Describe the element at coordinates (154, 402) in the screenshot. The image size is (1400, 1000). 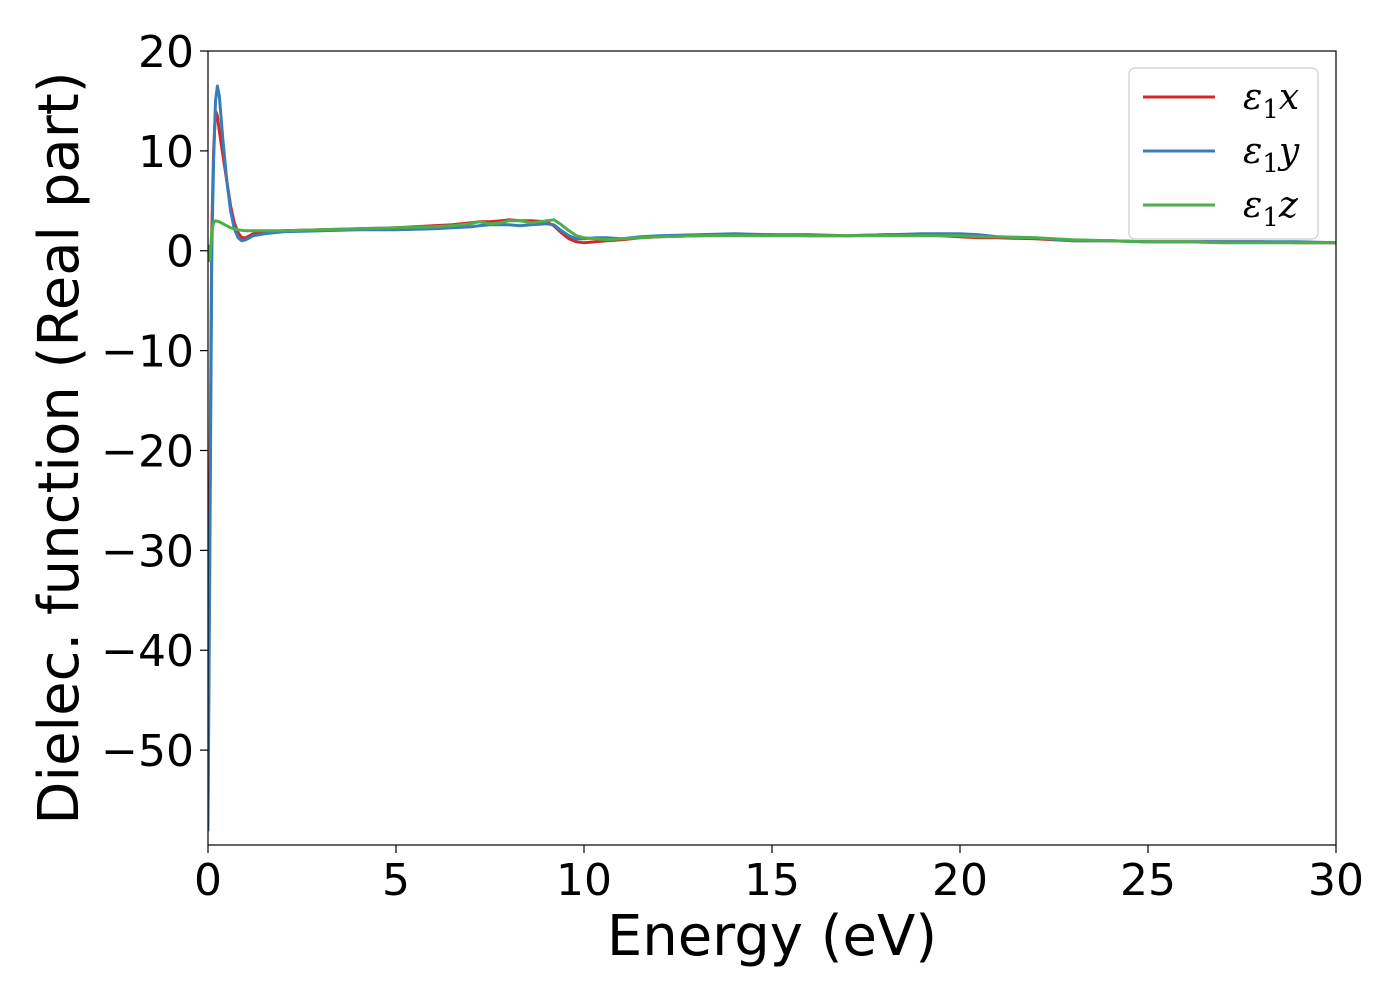
I see `y-axis: −50 −40 −30 −20 −10 0 10 20` at that location.